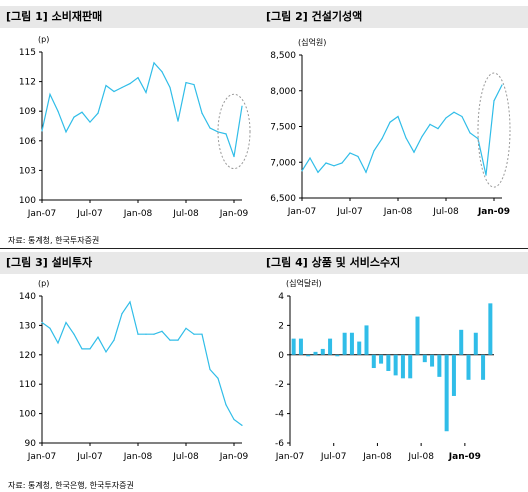  Describe the element at coordinates (283, 163) in the screenshot. I see `y-tick-label: 7,000` at that location.